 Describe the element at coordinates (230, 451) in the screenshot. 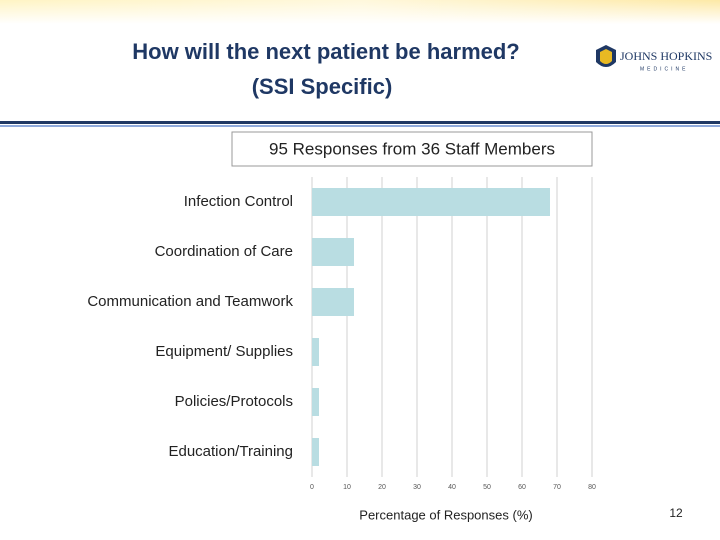

I see `y-tick-label: Education/Training` at that location.